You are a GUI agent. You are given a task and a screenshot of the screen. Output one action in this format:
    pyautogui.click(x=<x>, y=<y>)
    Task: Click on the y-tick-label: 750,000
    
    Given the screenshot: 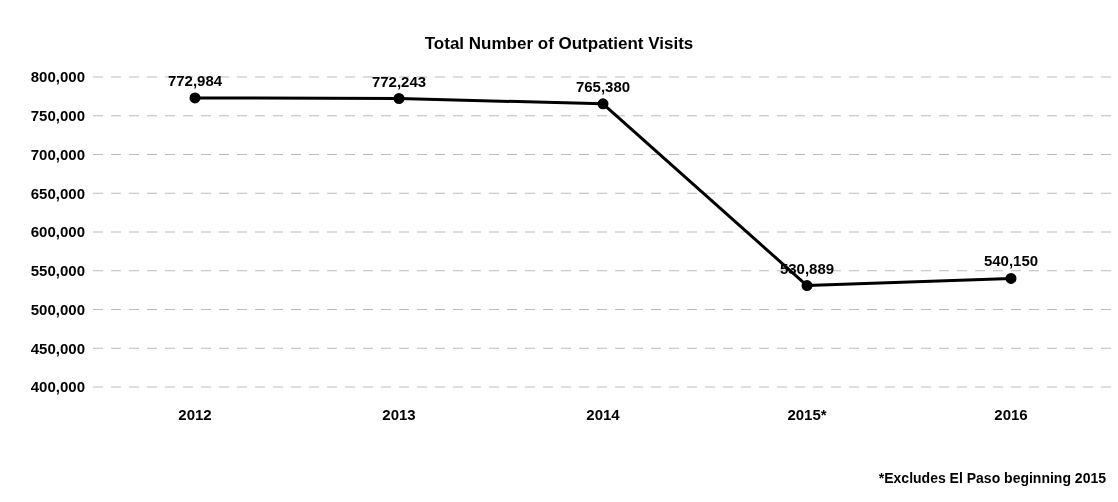 What is the action you would take?
    pyautogui.click(x=57, y=116)
    